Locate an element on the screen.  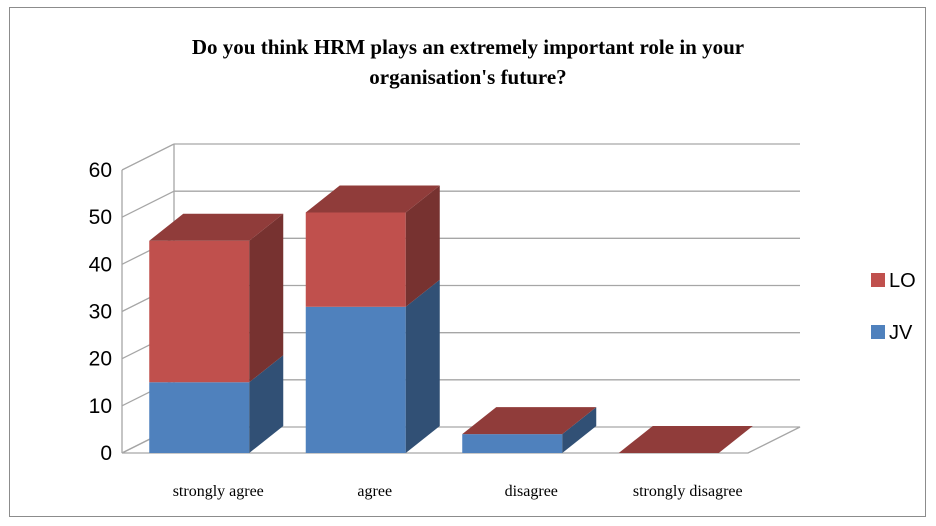
x-category-label: agree is located at coordinates (374, 491).